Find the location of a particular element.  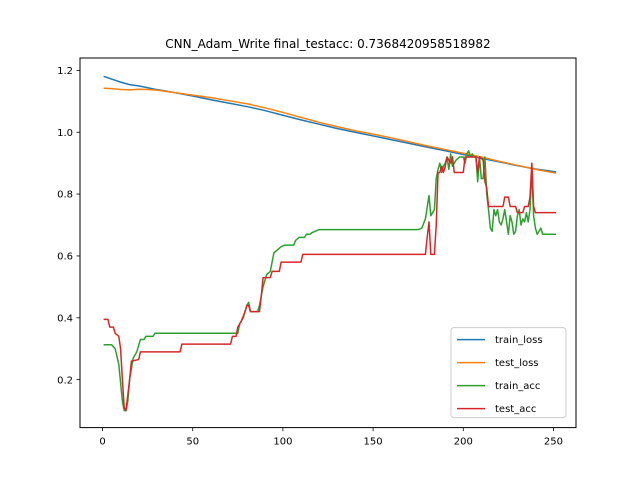

y-tick-label: 1.0 is located at coordinates (65, 133).